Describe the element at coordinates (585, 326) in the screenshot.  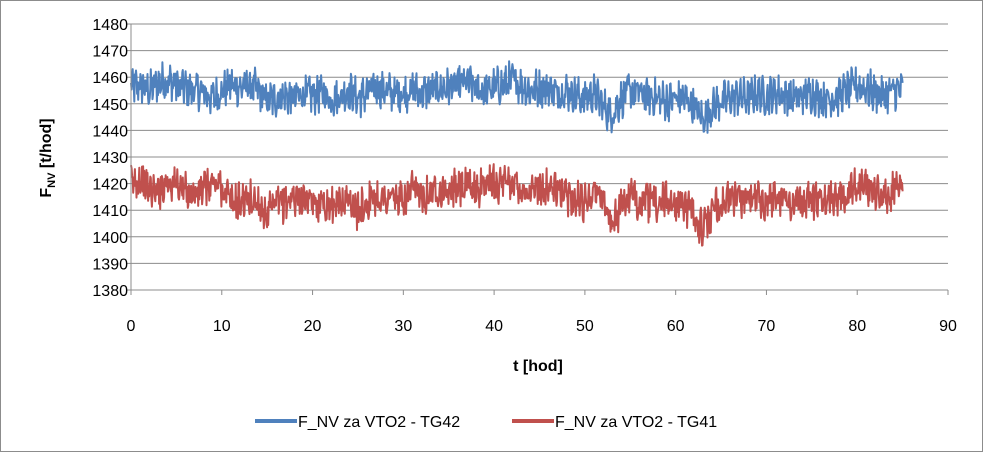
I see `x-tick-label: 50` at that location.